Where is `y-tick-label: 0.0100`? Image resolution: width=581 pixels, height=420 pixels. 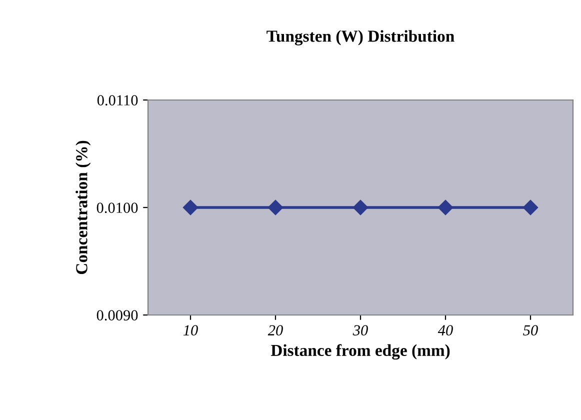
y-tick-label: 0.0100 is located at coordinates (117, 208).